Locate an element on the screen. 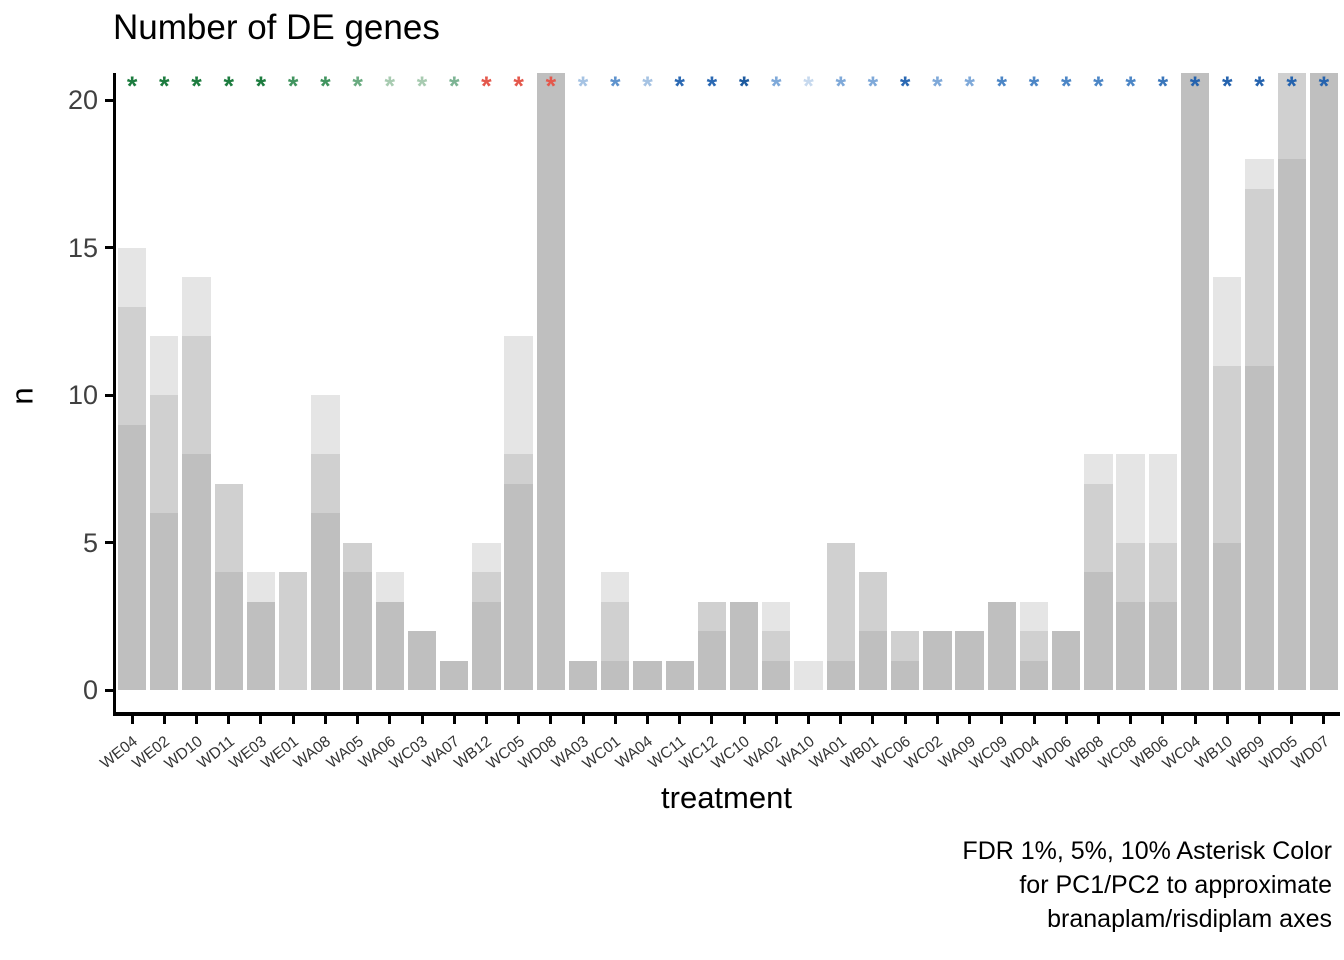 The image size is (1344, 960). caption-line: FDR 1%, 5%, 10% Asterisk Color is located at coordinates (1147, 851).